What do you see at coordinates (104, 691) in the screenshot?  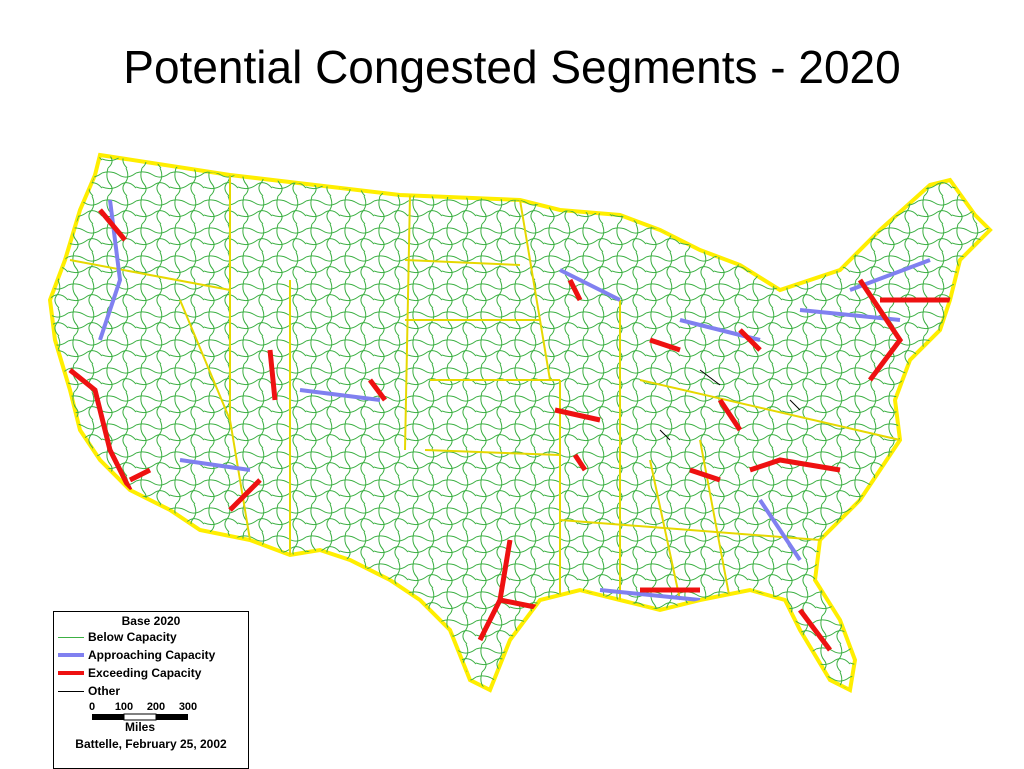 I see `legend-label: Other` at bounding box center [104, 691].